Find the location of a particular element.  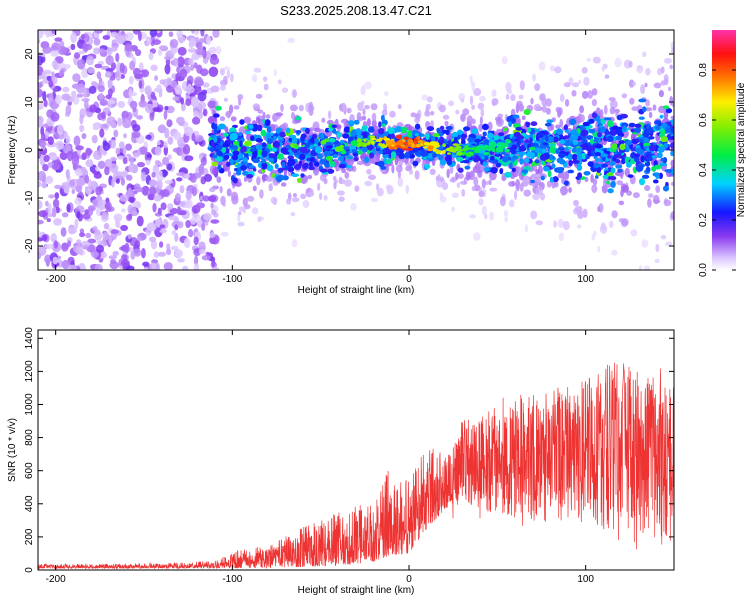

colorbar-tick-label: 0.6 is located at coordinates (703, 120).